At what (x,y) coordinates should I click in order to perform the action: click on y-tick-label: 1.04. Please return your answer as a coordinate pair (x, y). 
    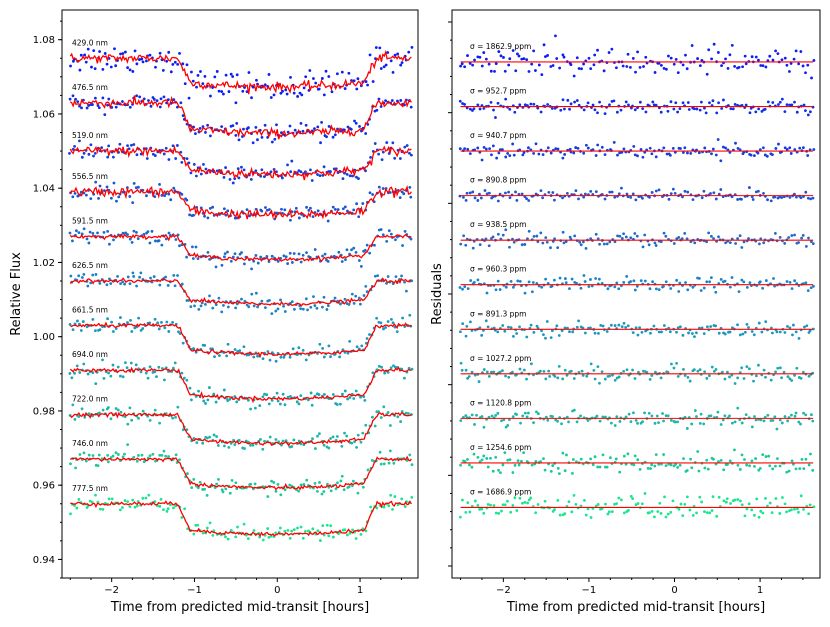
    Looking at the image, I should click on (44, 189).